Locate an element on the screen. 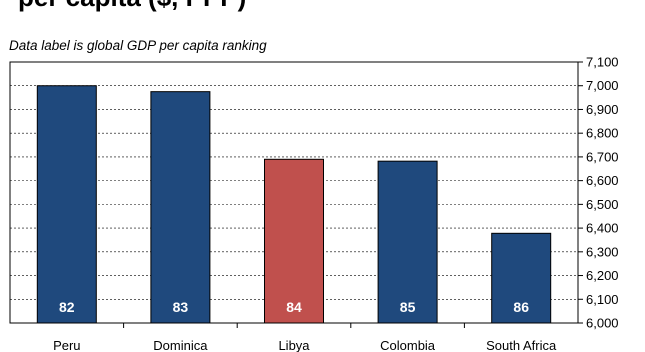 The width and height of the screenshot is (645, 352). y-tick-label: 6,600 is located at coordinates (602, 180).